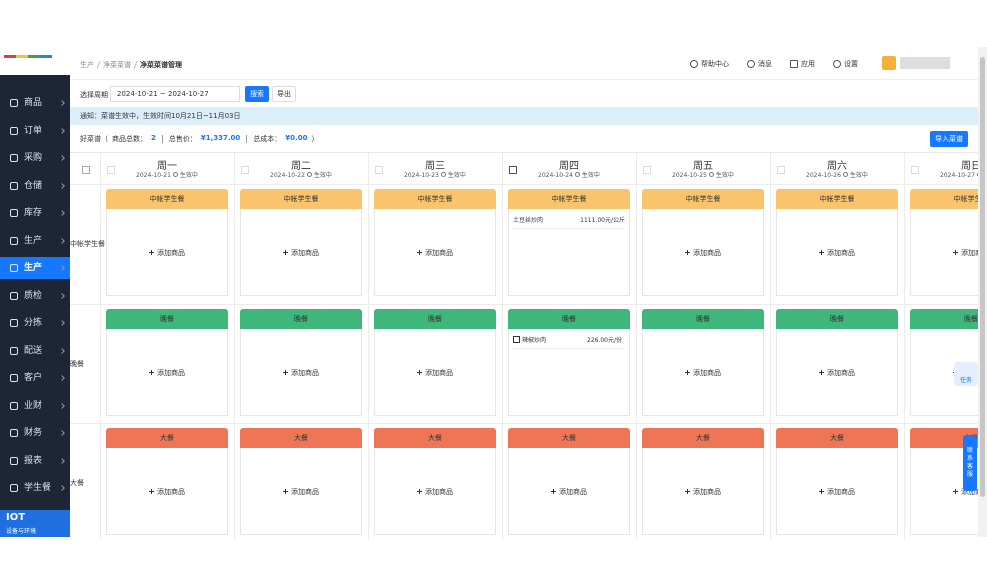  I want to click on export-button: 导出, so click(284, 94).